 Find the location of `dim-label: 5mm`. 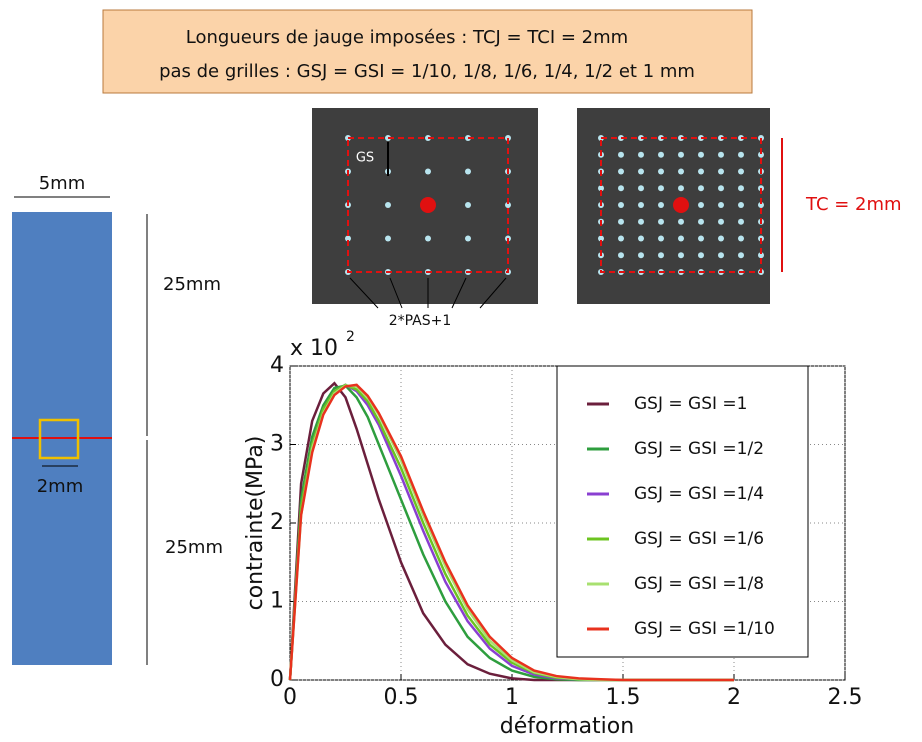

dim-label: 5mm is located at coordinates (62, 183).